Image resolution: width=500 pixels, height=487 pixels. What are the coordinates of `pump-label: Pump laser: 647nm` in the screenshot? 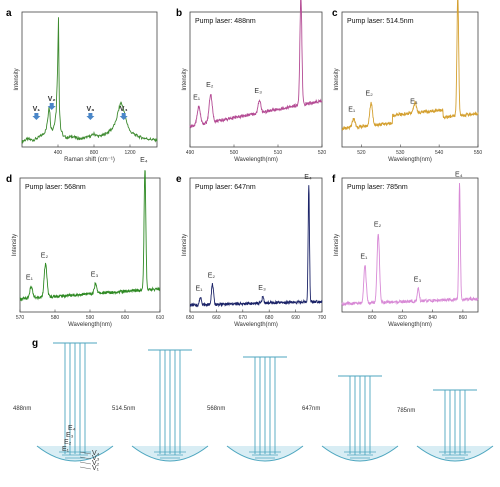 It's located at (225, 187).